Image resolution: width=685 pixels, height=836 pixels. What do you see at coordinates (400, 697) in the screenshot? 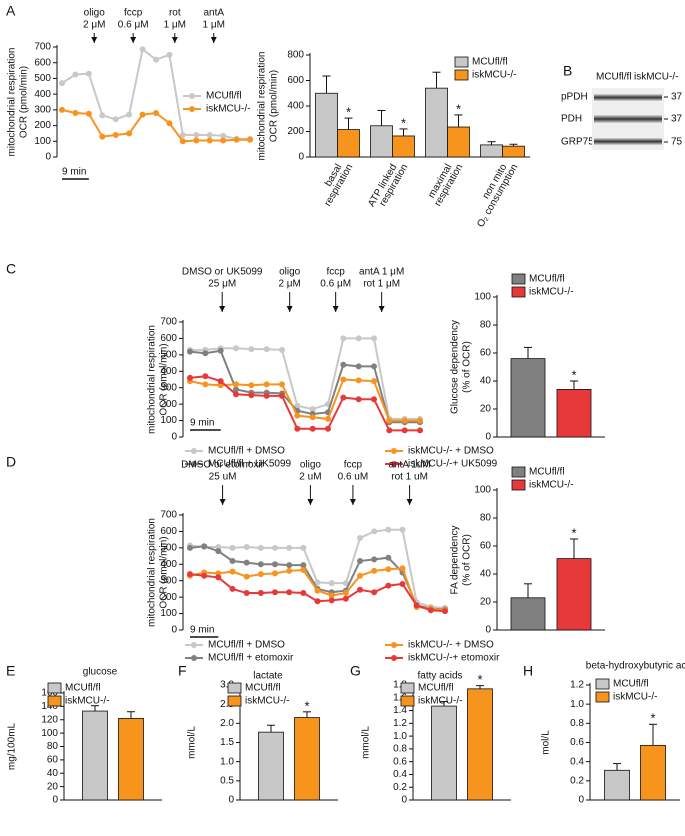
I see `y-tick-label: 1.6` at bounding box center [400, 697].